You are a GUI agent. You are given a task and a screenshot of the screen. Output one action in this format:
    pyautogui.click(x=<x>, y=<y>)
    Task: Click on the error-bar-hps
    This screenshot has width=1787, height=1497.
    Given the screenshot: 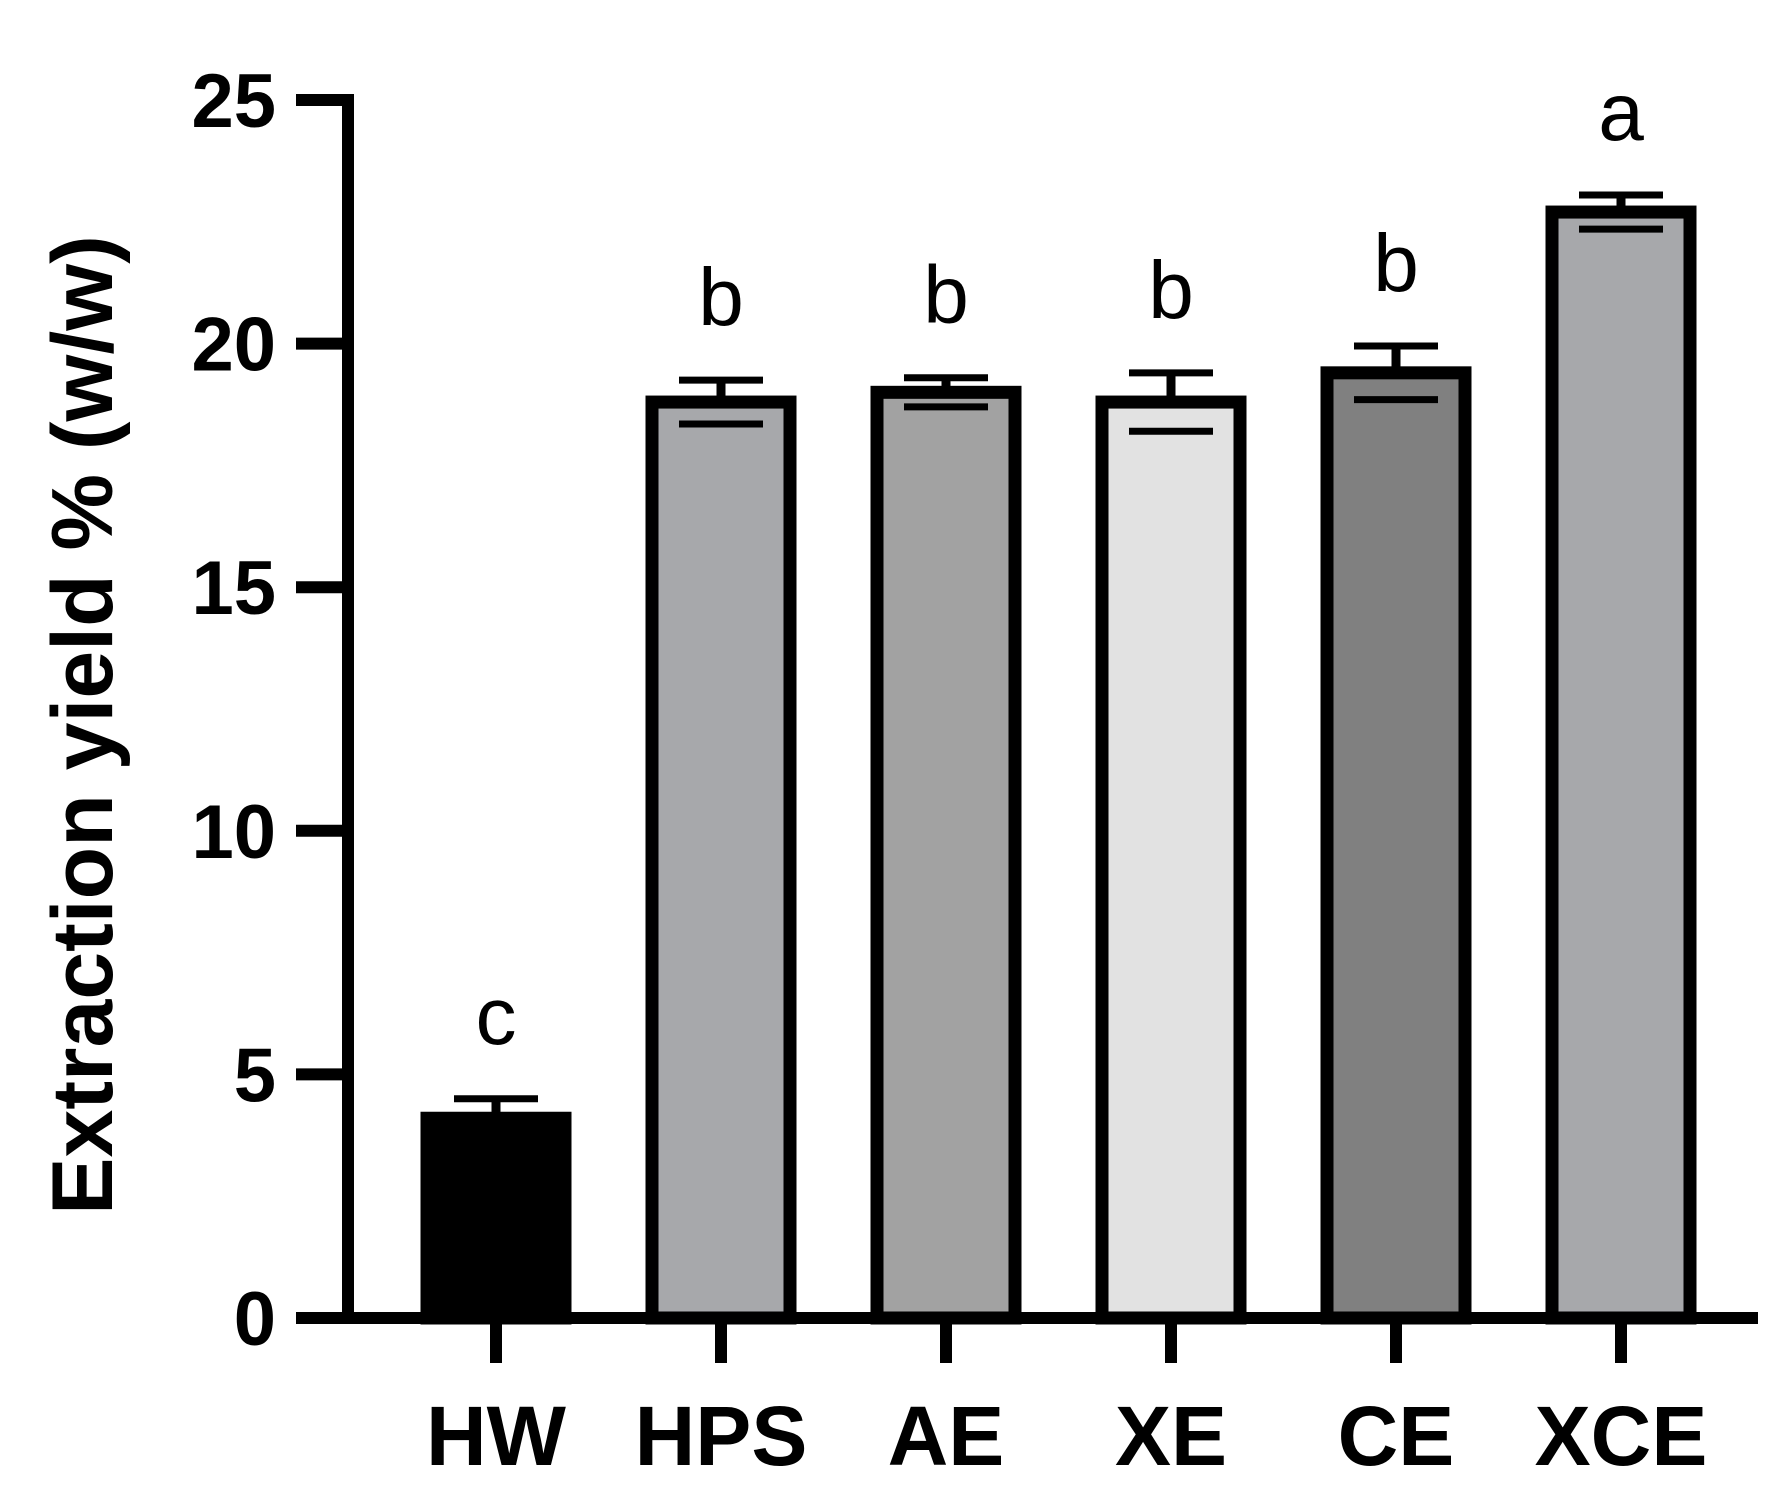 What is the action you would take?
    pyautogui.click(x=721, y=402)
    